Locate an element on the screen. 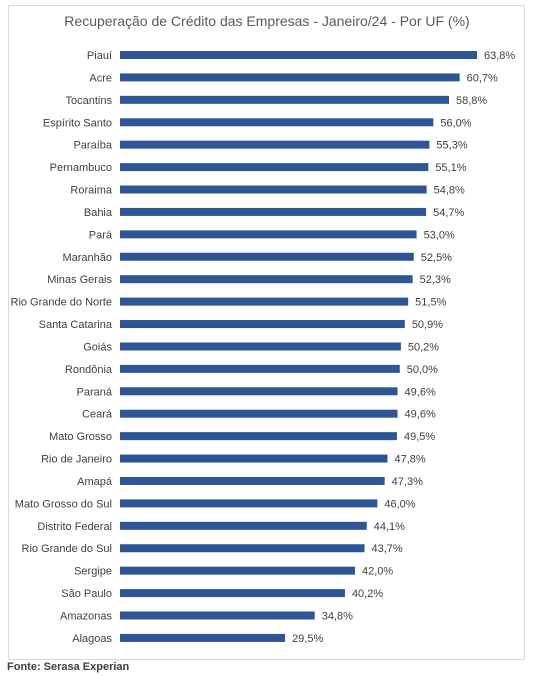 The image size is (534, 676). category-label: Ceará is located at coordinates (97, 415).